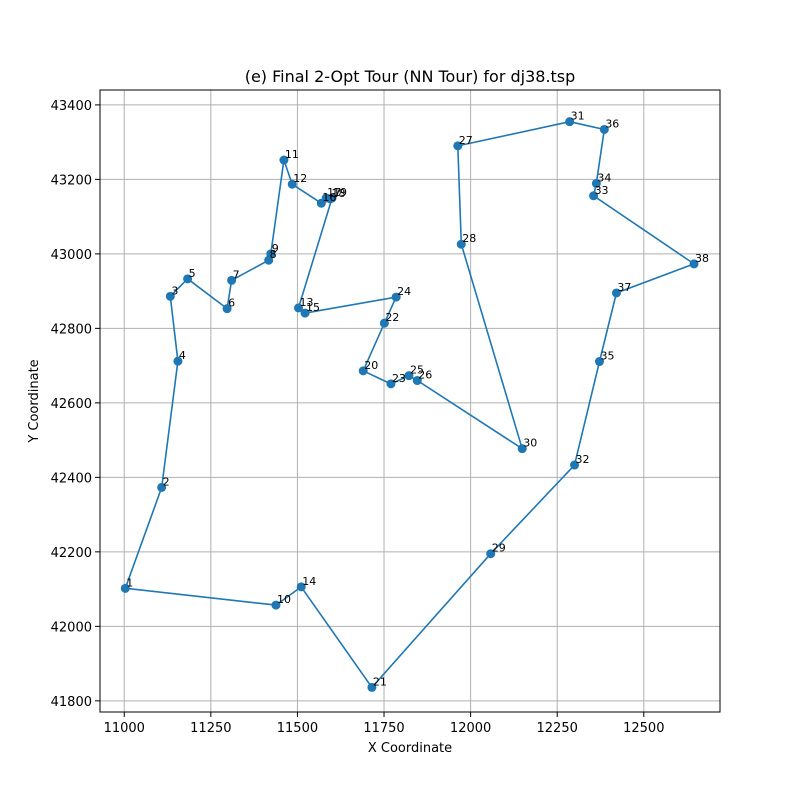 The height and width of the screenshot is (800, 800). I want to click on x-axis-title: X Coordinate, so click(410, 748).